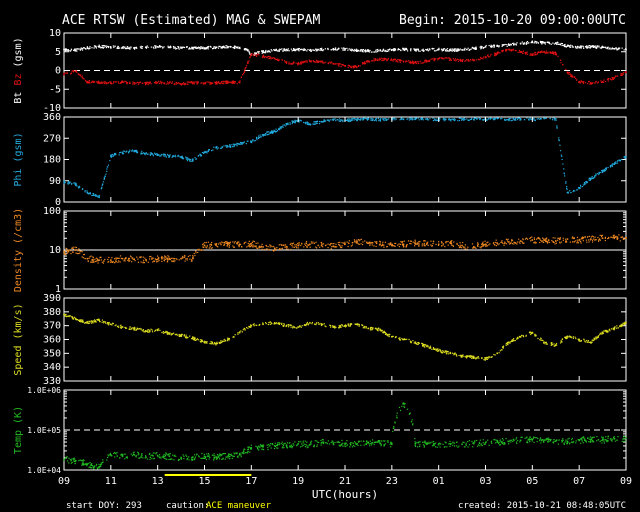 Image resolution: width=640 pixels, height=512 pixels. What do you see at coordinates (368, 442) in the screenshot?
I see `temp-data-point` at bounding box center [368, 442].